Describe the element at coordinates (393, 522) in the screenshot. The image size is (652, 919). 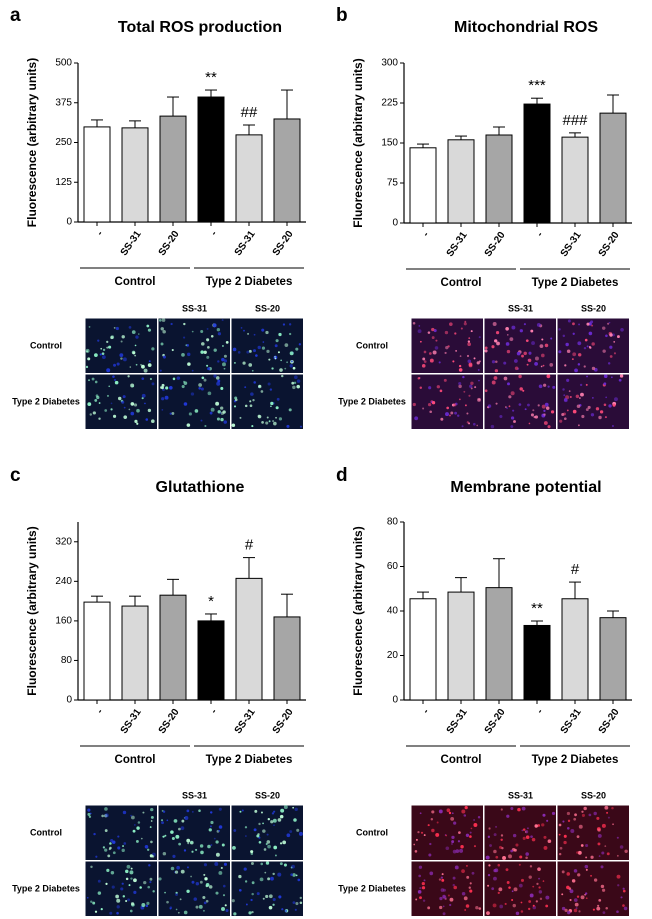
I see `y-tick-label: 80` at that location.